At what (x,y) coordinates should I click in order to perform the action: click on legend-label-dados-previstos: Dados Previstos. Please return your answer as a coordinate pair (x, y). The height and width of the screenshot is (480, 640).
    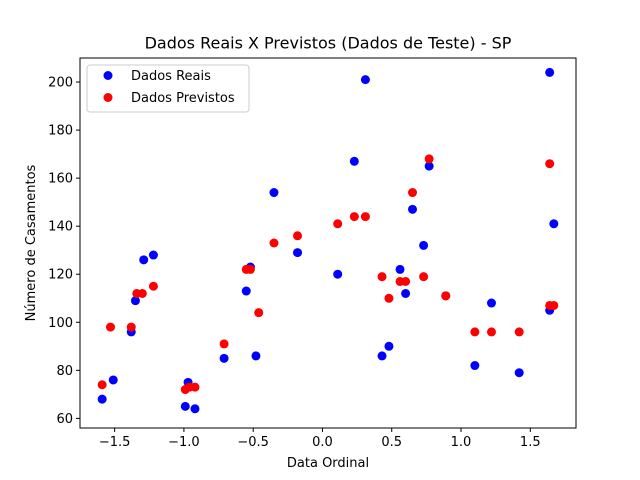
    Looking at the image, I should click on (183, 98).